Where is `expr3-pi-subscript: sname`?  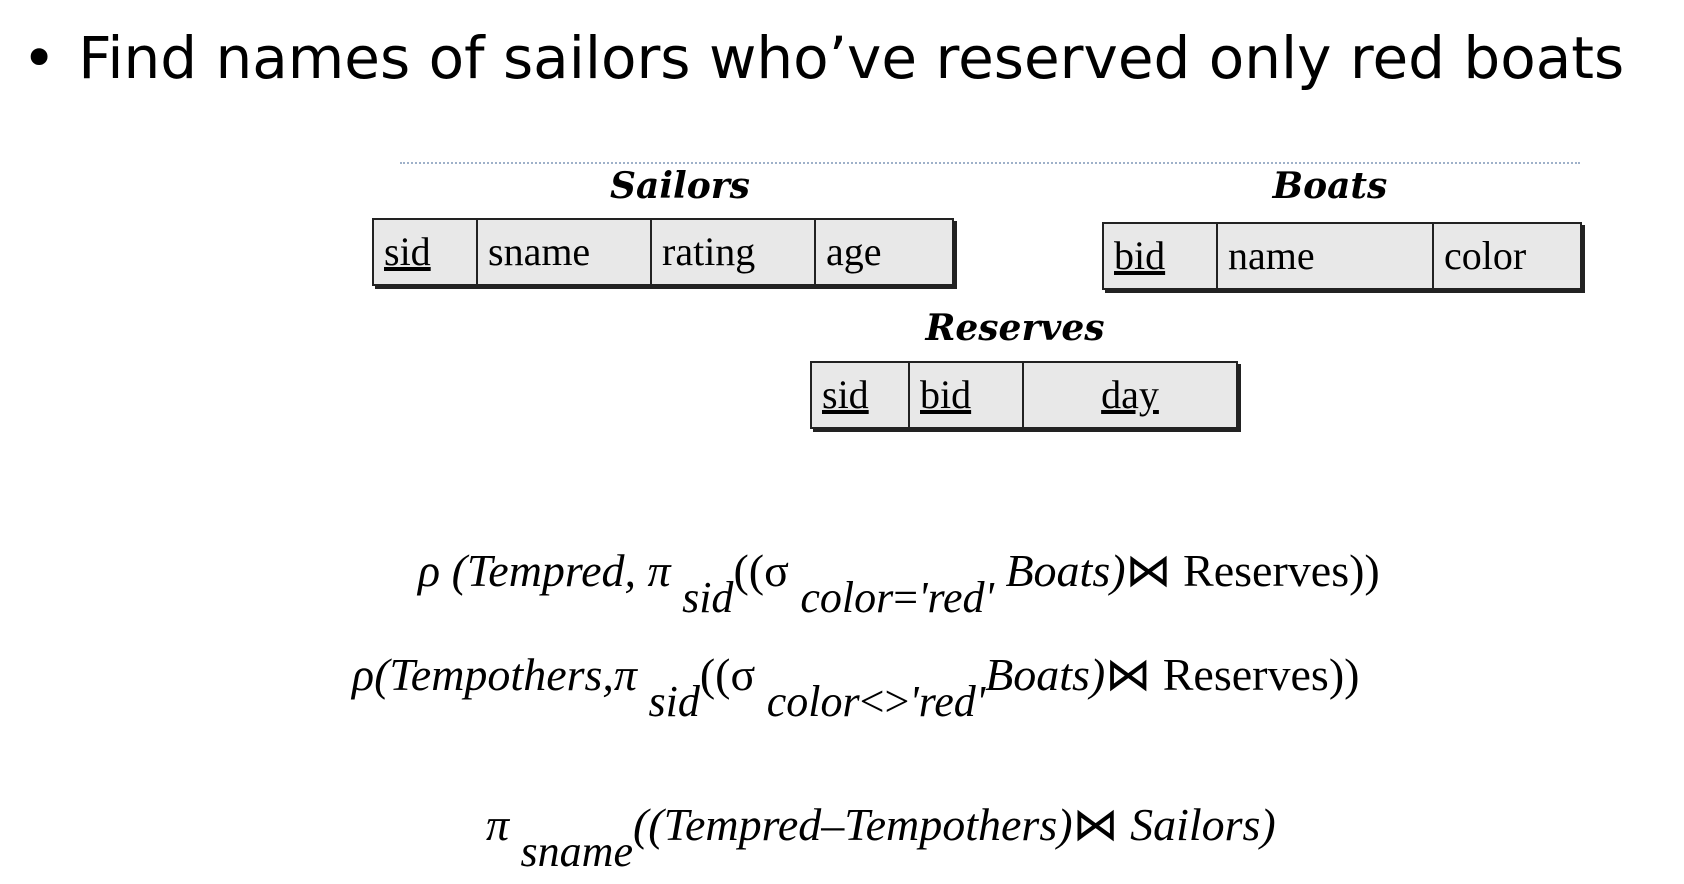
expr3-pi-subscript: sname is located at coordinates (576, 851).